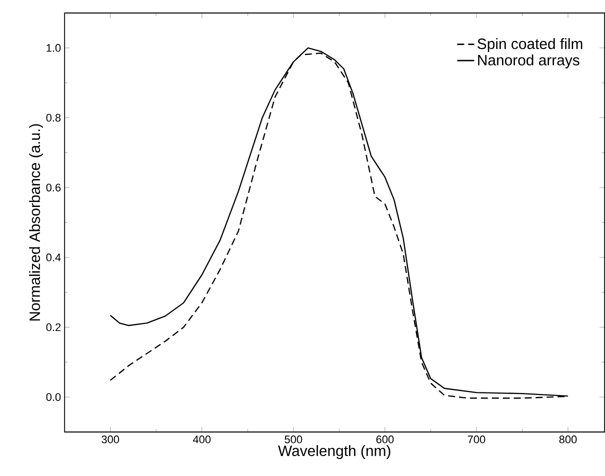  Describe the element at coordinates (293, 440) in the screenshot. I see `x-tick-label: 500` at that location.